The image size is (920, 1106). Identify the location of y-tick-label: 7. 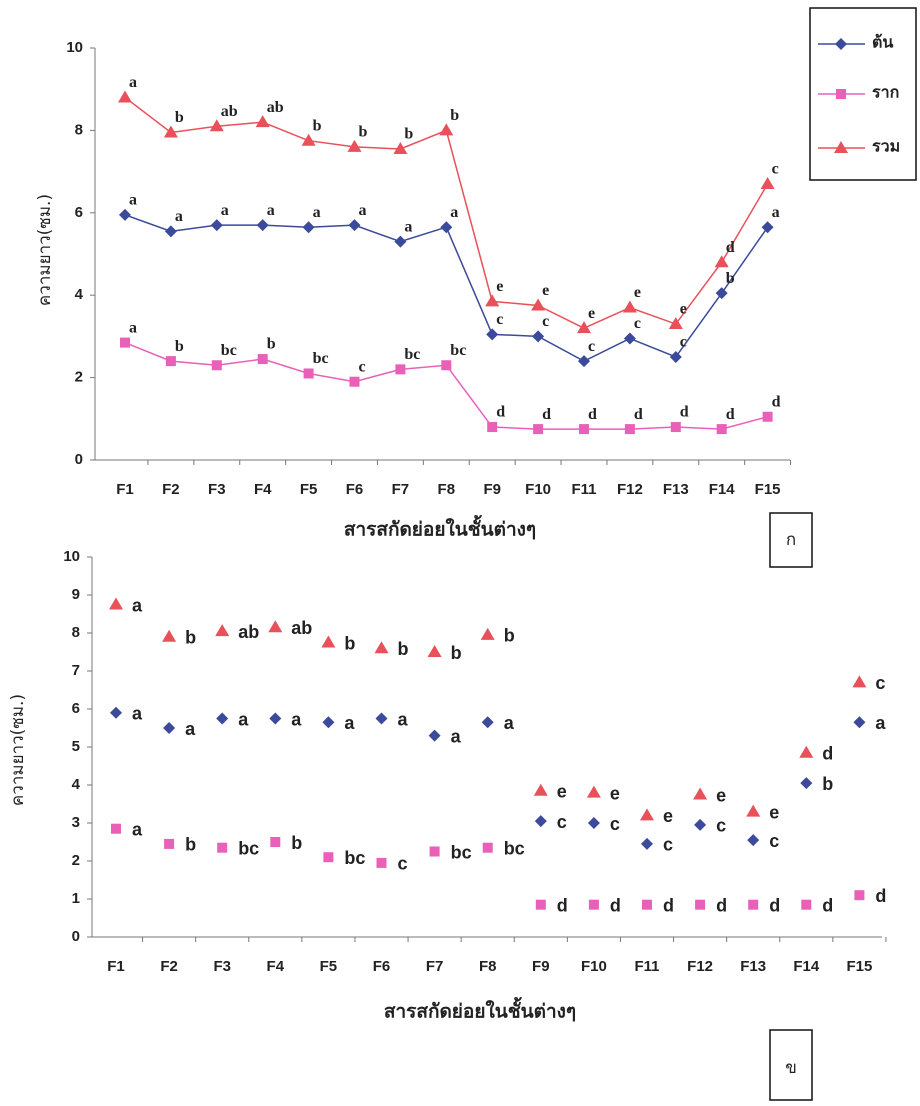
(76, 670).